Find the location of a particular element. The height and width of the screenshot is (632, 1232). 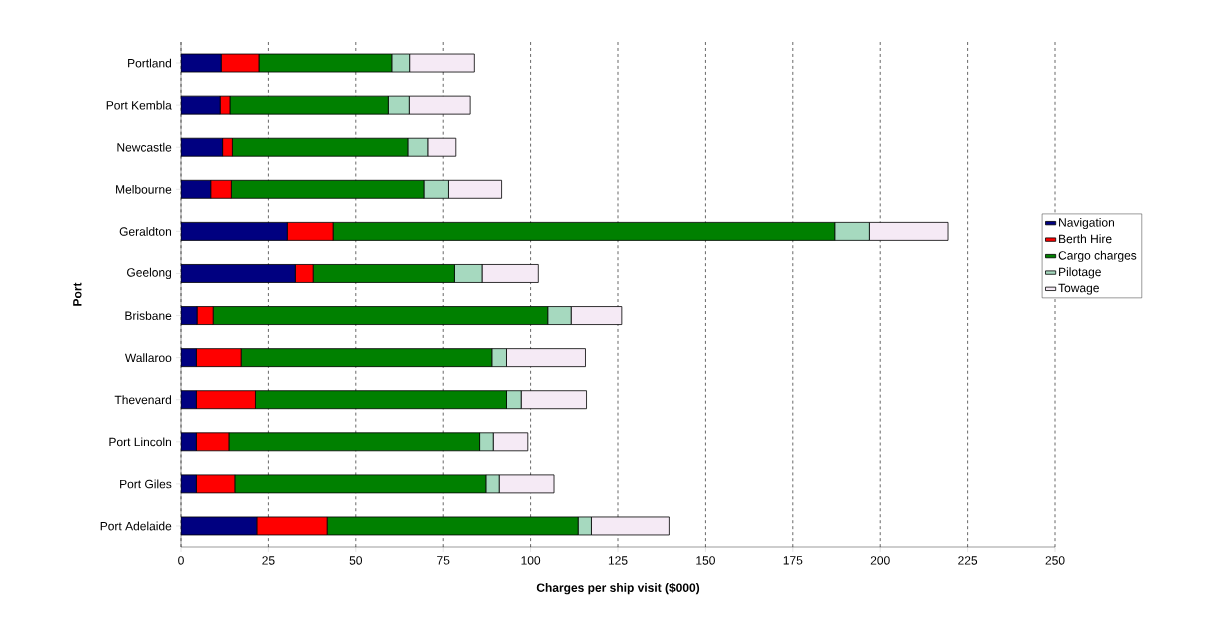

x-tick-label: 25 is located at coordinates (268, 560).